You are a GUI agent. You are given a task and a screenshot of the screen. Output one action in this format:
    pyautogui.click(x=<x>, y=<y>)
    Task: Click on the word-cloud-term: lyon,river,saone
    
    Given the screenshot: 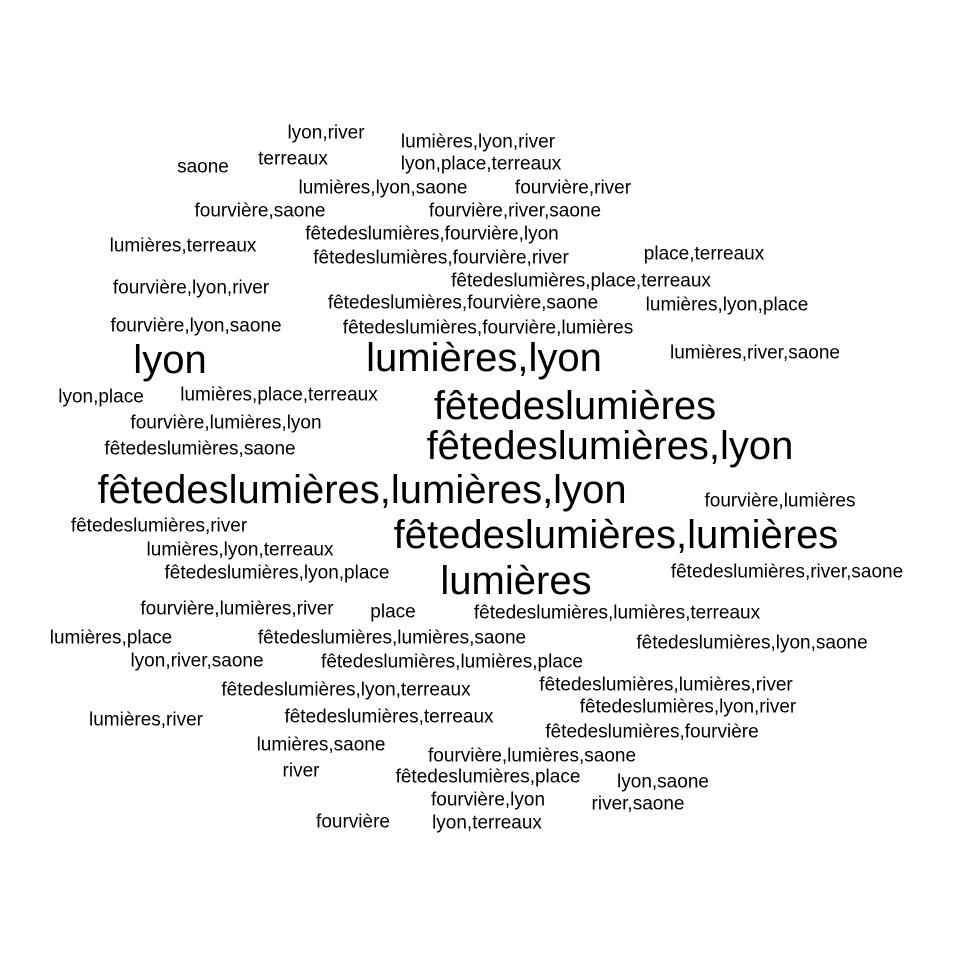 What is the action you would take?
    pyautogui.click(x=197, y=661)
    